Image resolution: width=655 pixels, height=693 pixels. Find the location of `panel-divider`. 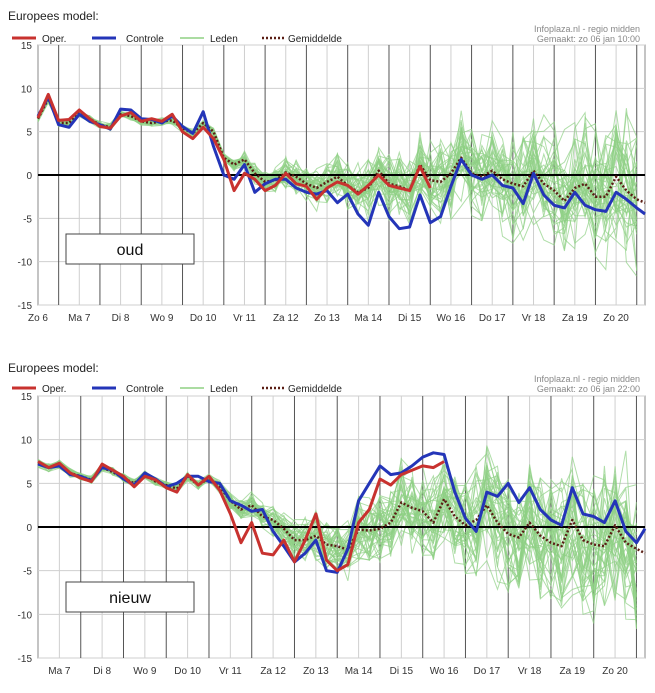

panel-divider is located at coordinates (327, 348).